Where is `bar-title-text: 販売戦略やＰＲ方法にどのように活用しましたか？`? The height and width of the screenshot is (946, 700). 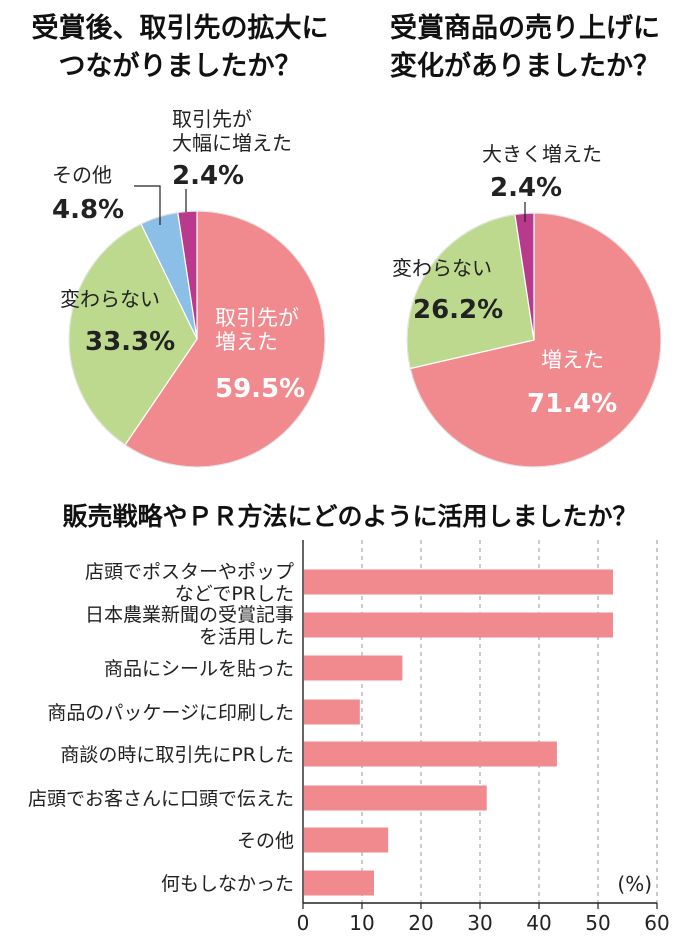
bar-title-text: 販売戦略やＰＲ方法にどのように活用しましたか？ is located at coordinates (350, 516).